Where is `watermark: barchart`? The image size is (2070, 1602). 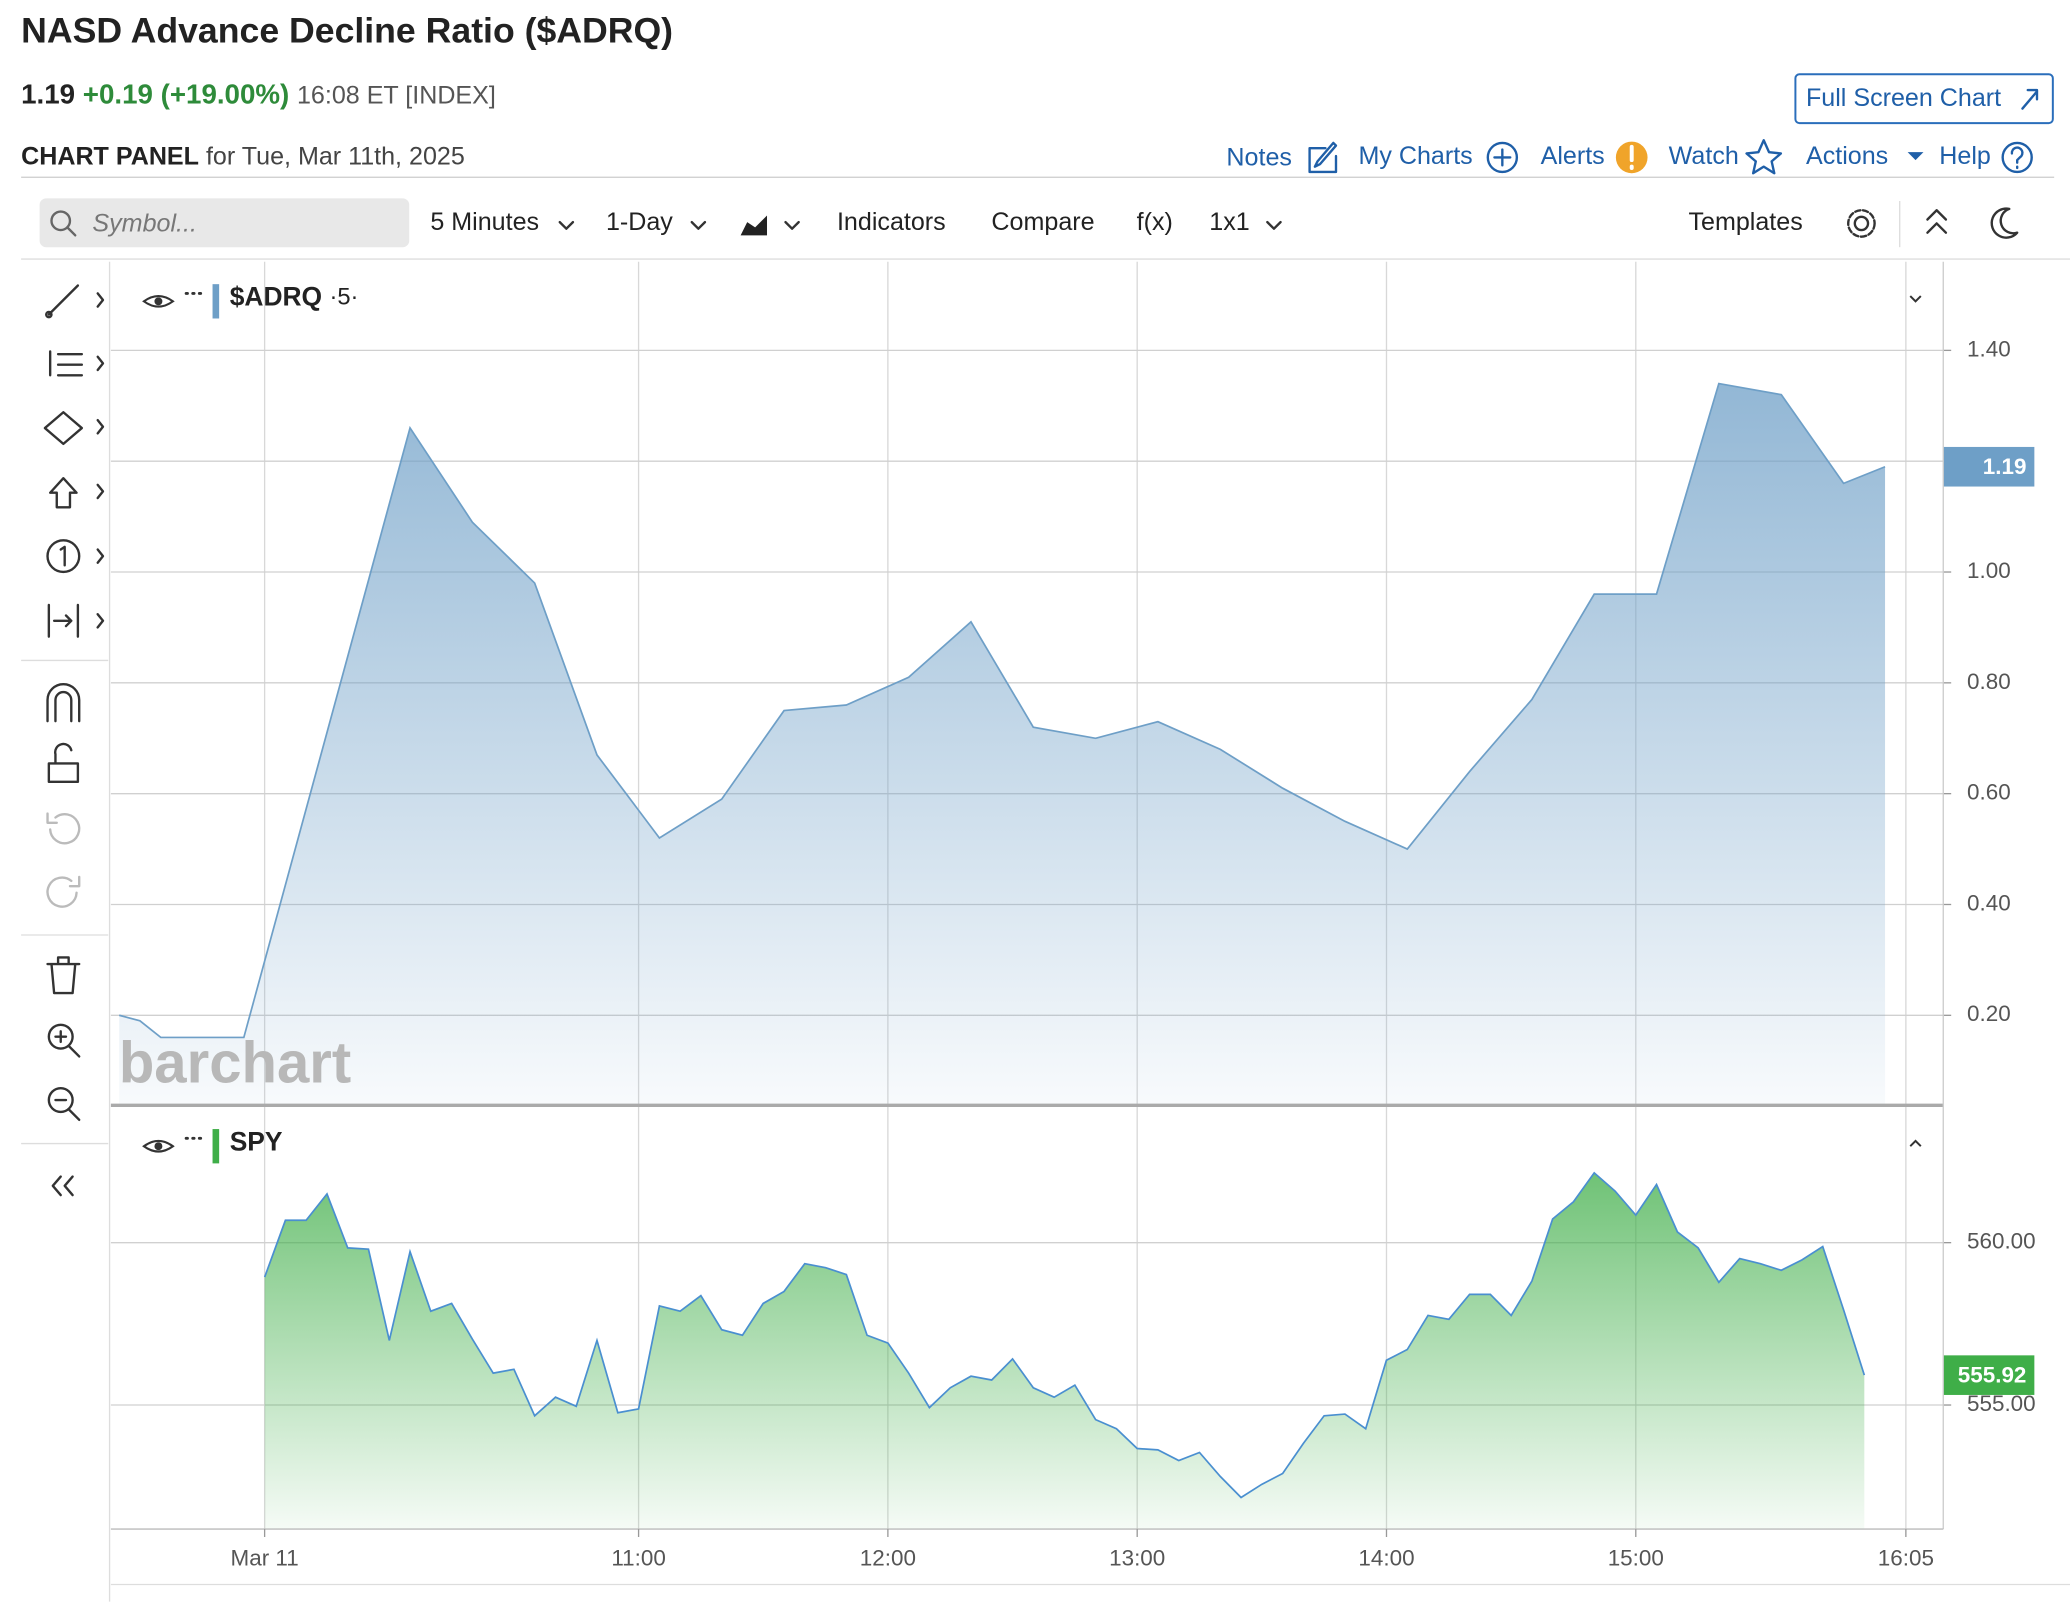 watermark: barchart is located at coordinates (235, 1062).